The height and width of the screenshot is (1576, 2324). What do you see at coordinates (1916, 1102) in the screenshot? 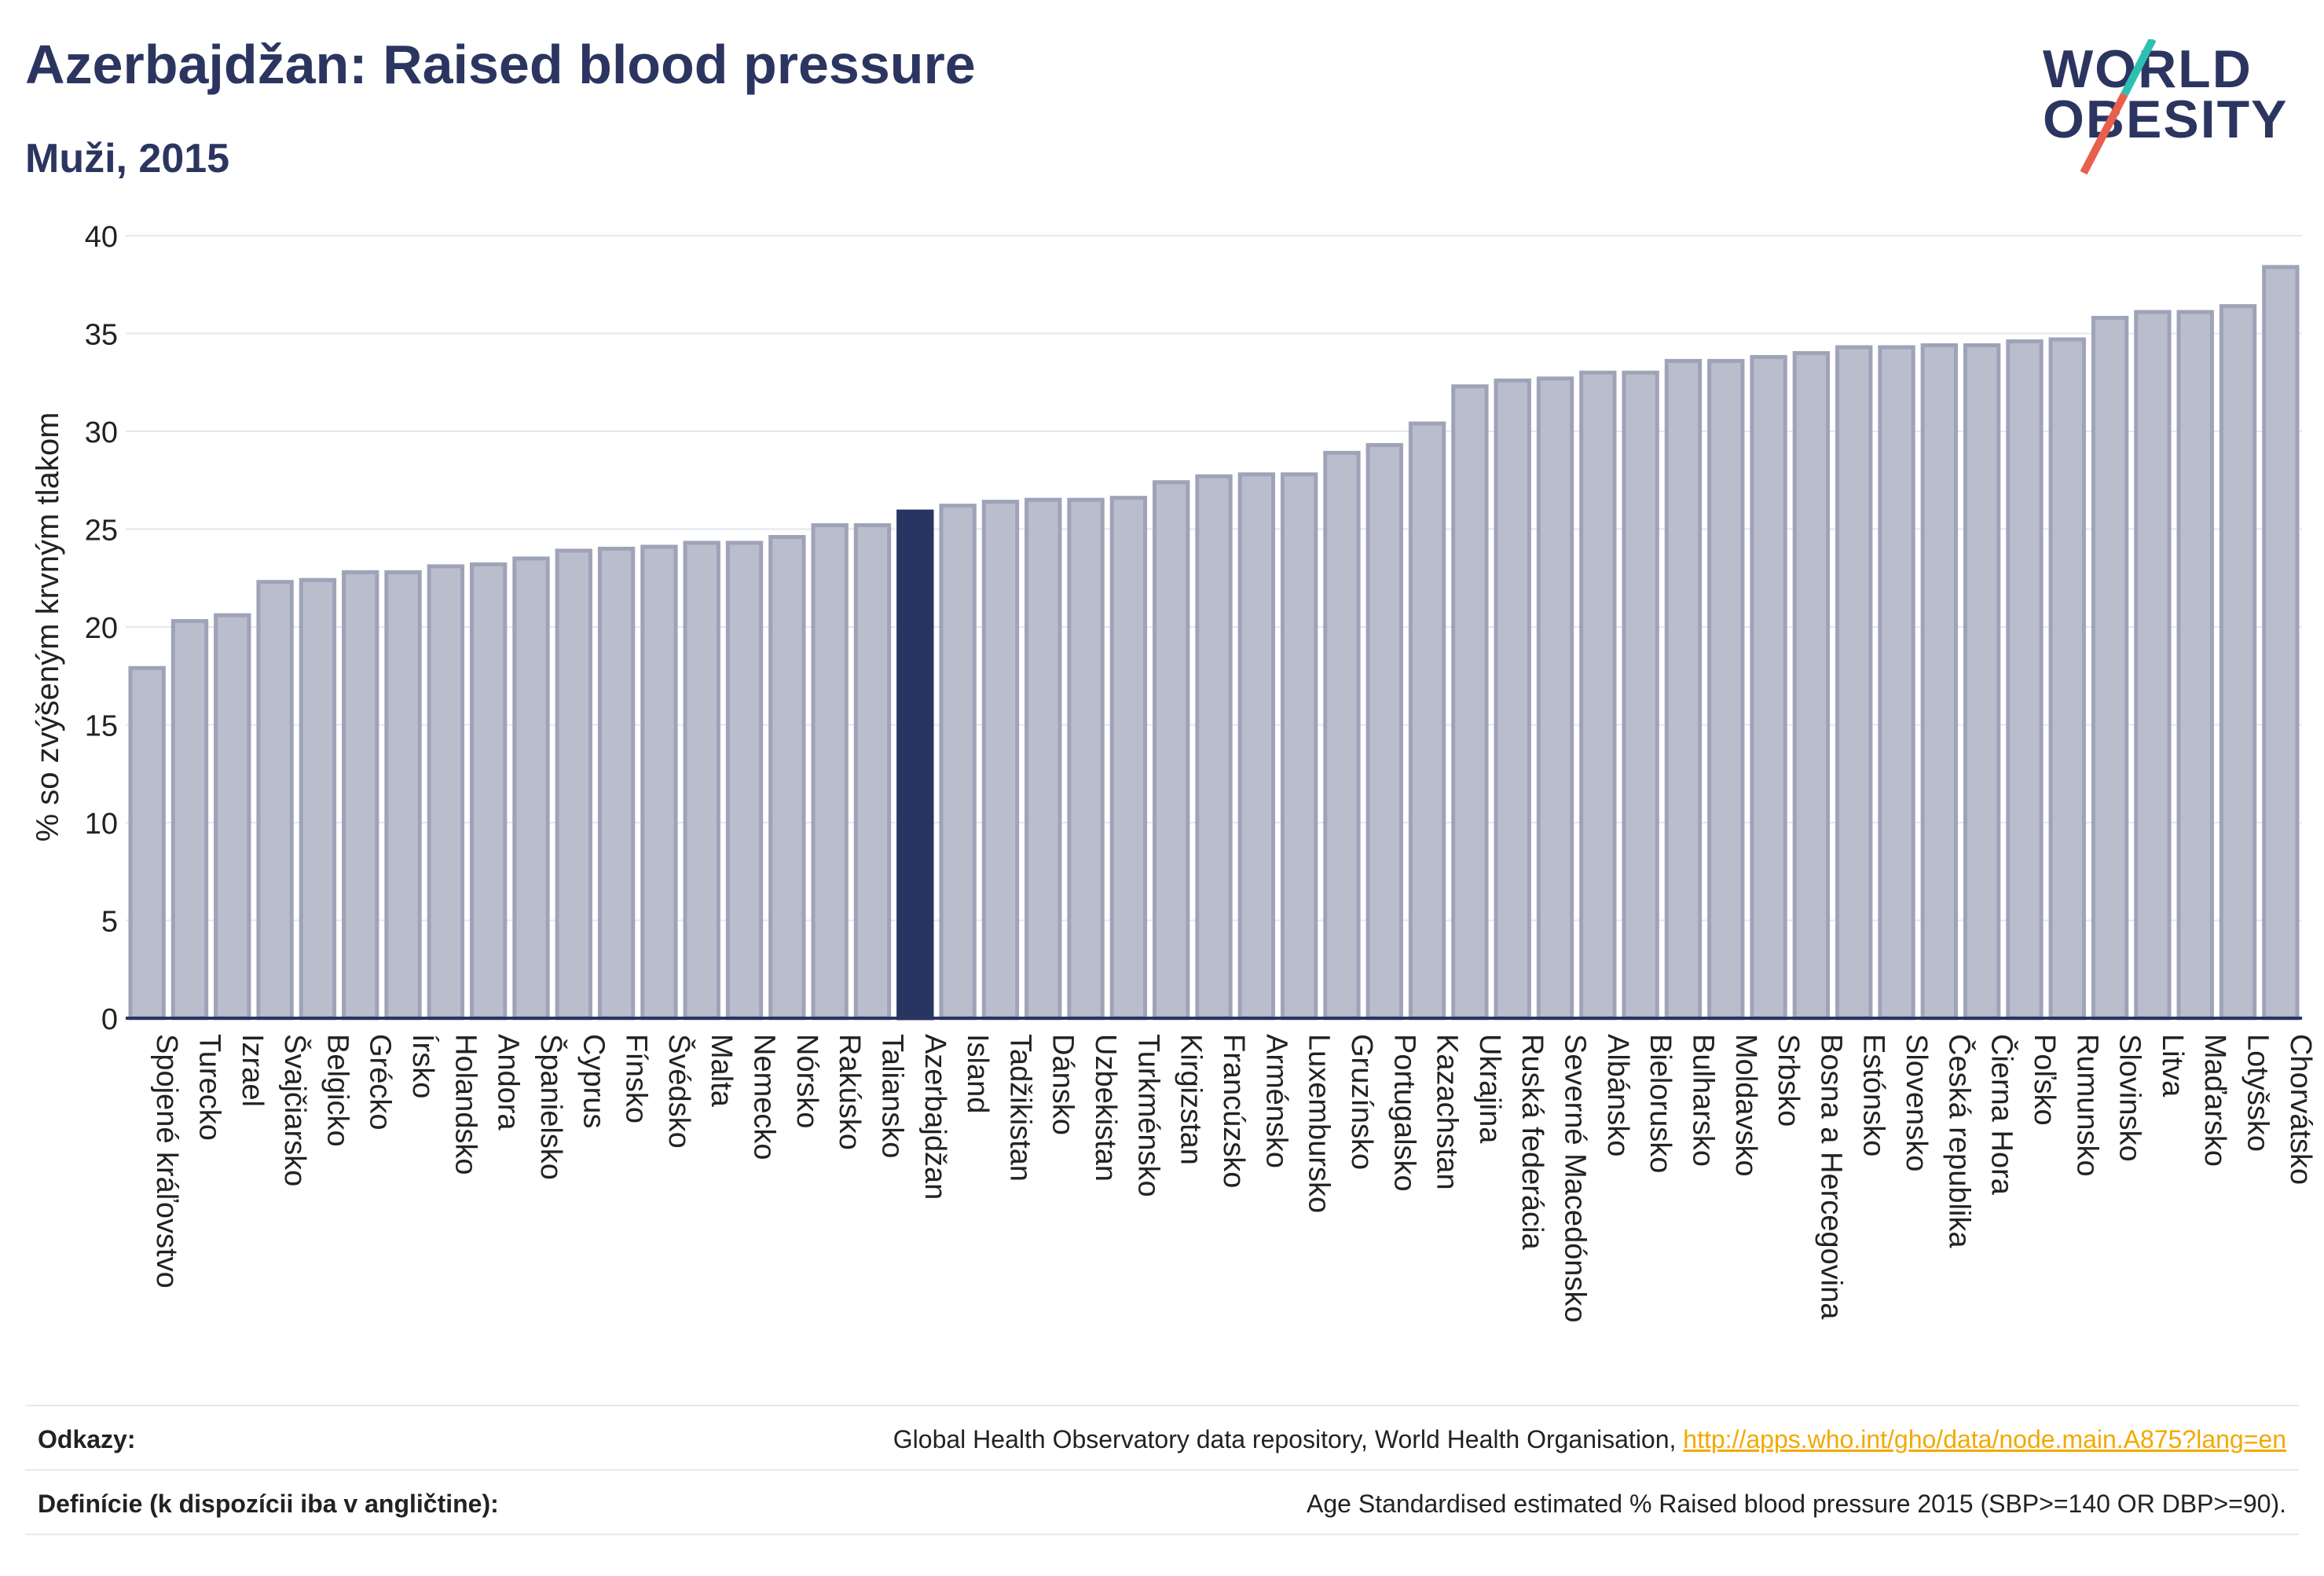
I see `x-tick-label: Slovensko` at bounding box center [1916, 1102].